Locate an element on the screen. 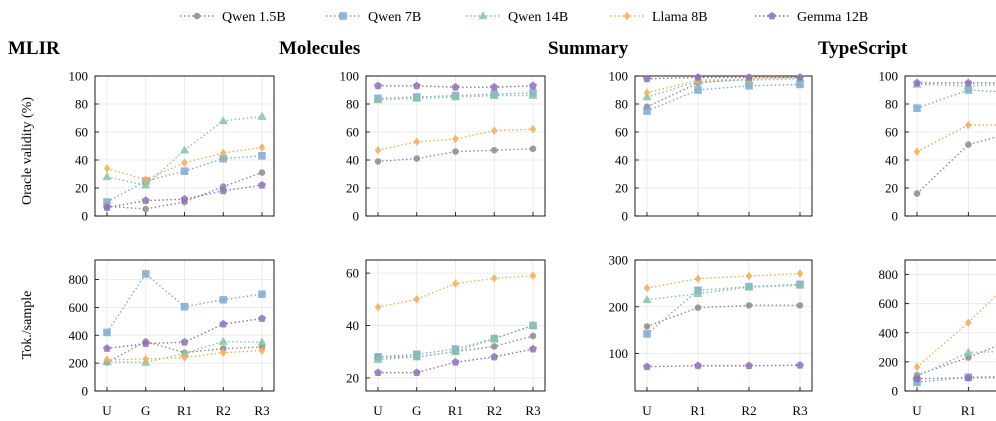  x-tick-label: U is located at coordinates (647, 410).